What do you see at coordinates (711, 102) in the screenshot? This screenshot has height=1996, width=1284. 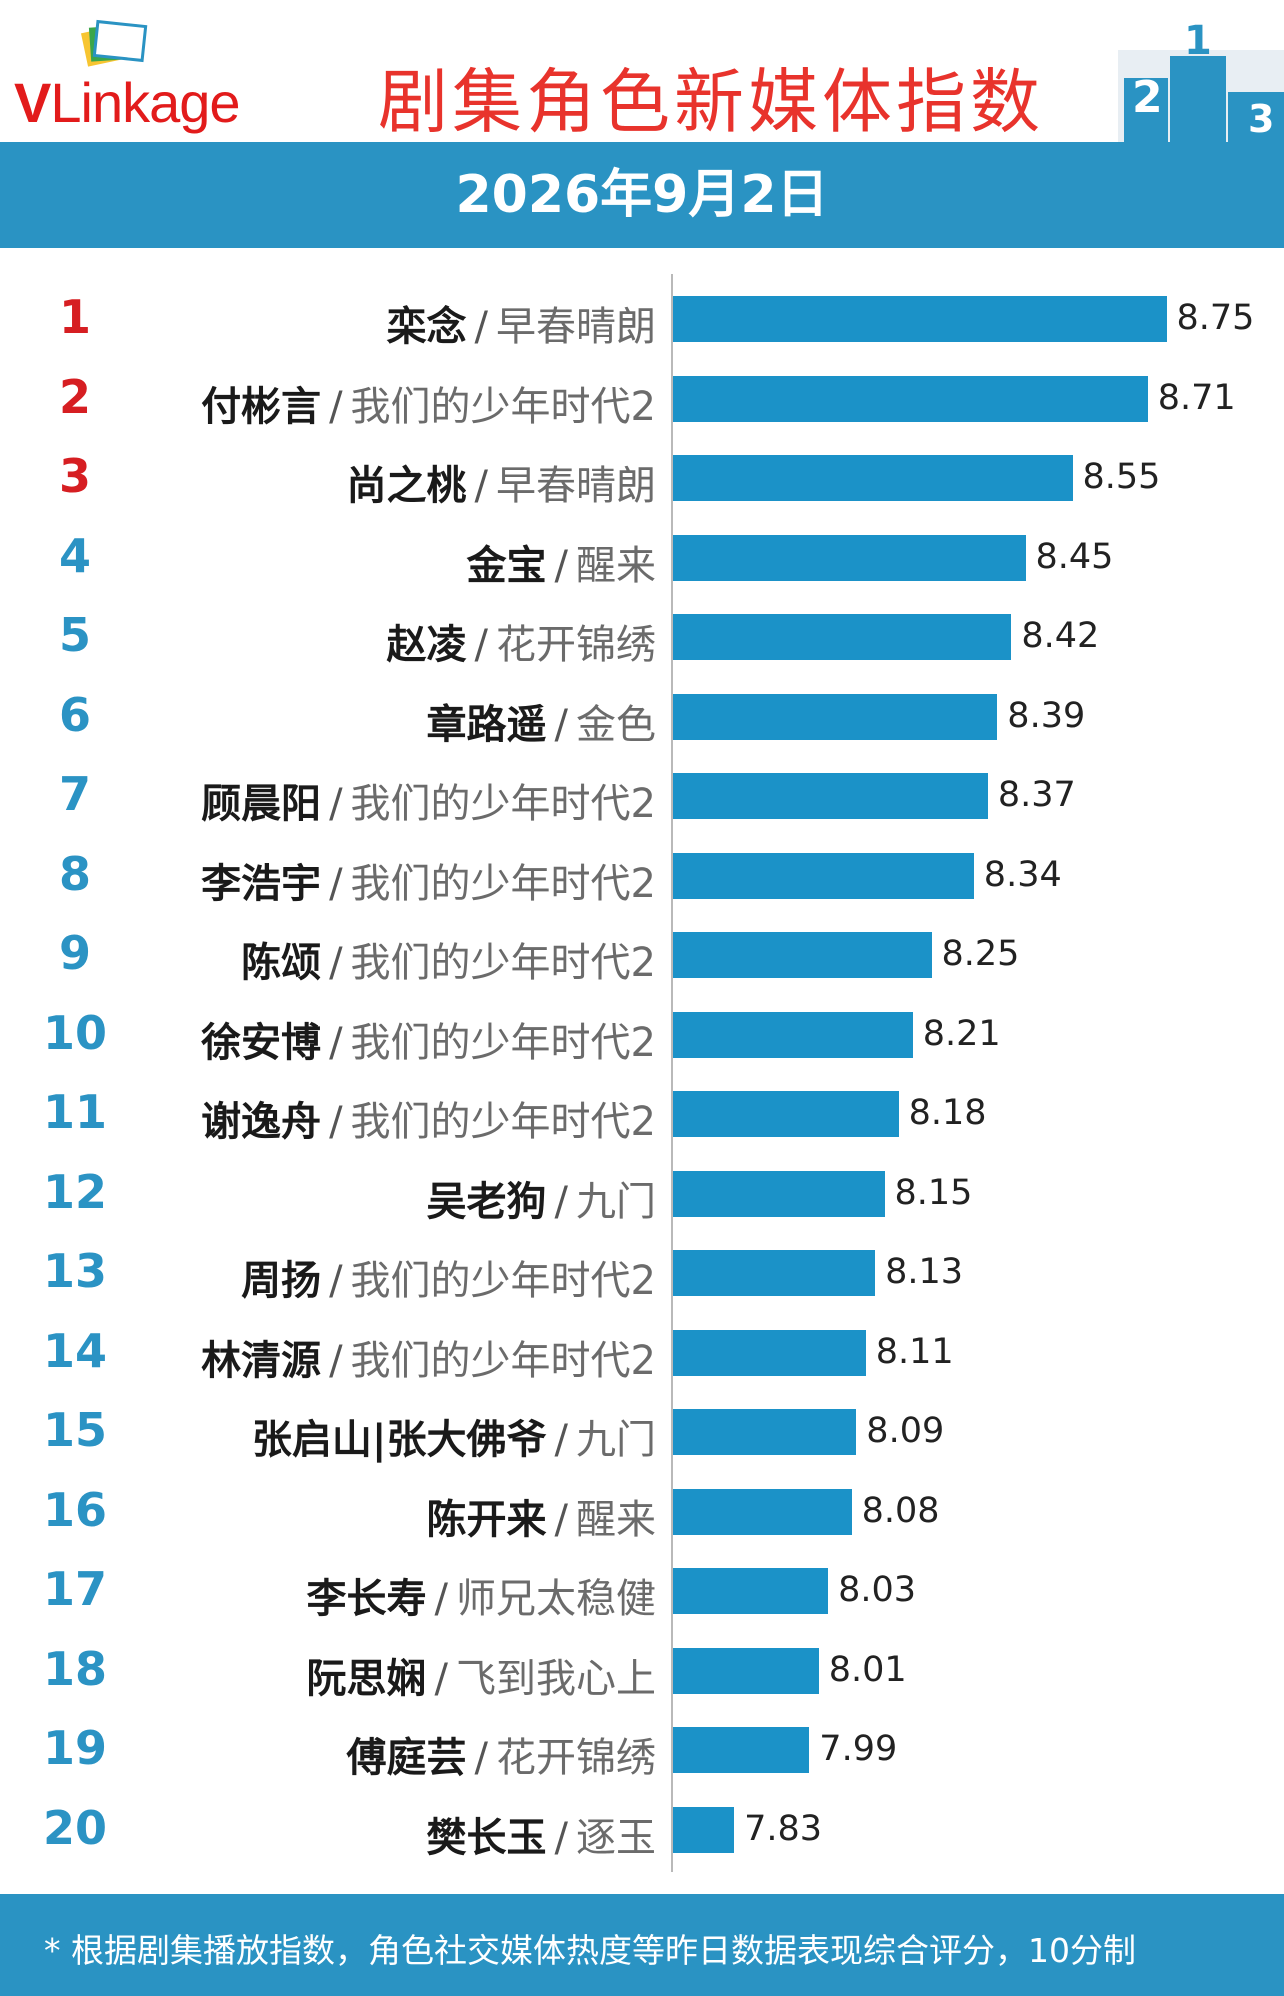 I see `page-title: 剧集角色新媒体指数` at bounding box center [711, 102].